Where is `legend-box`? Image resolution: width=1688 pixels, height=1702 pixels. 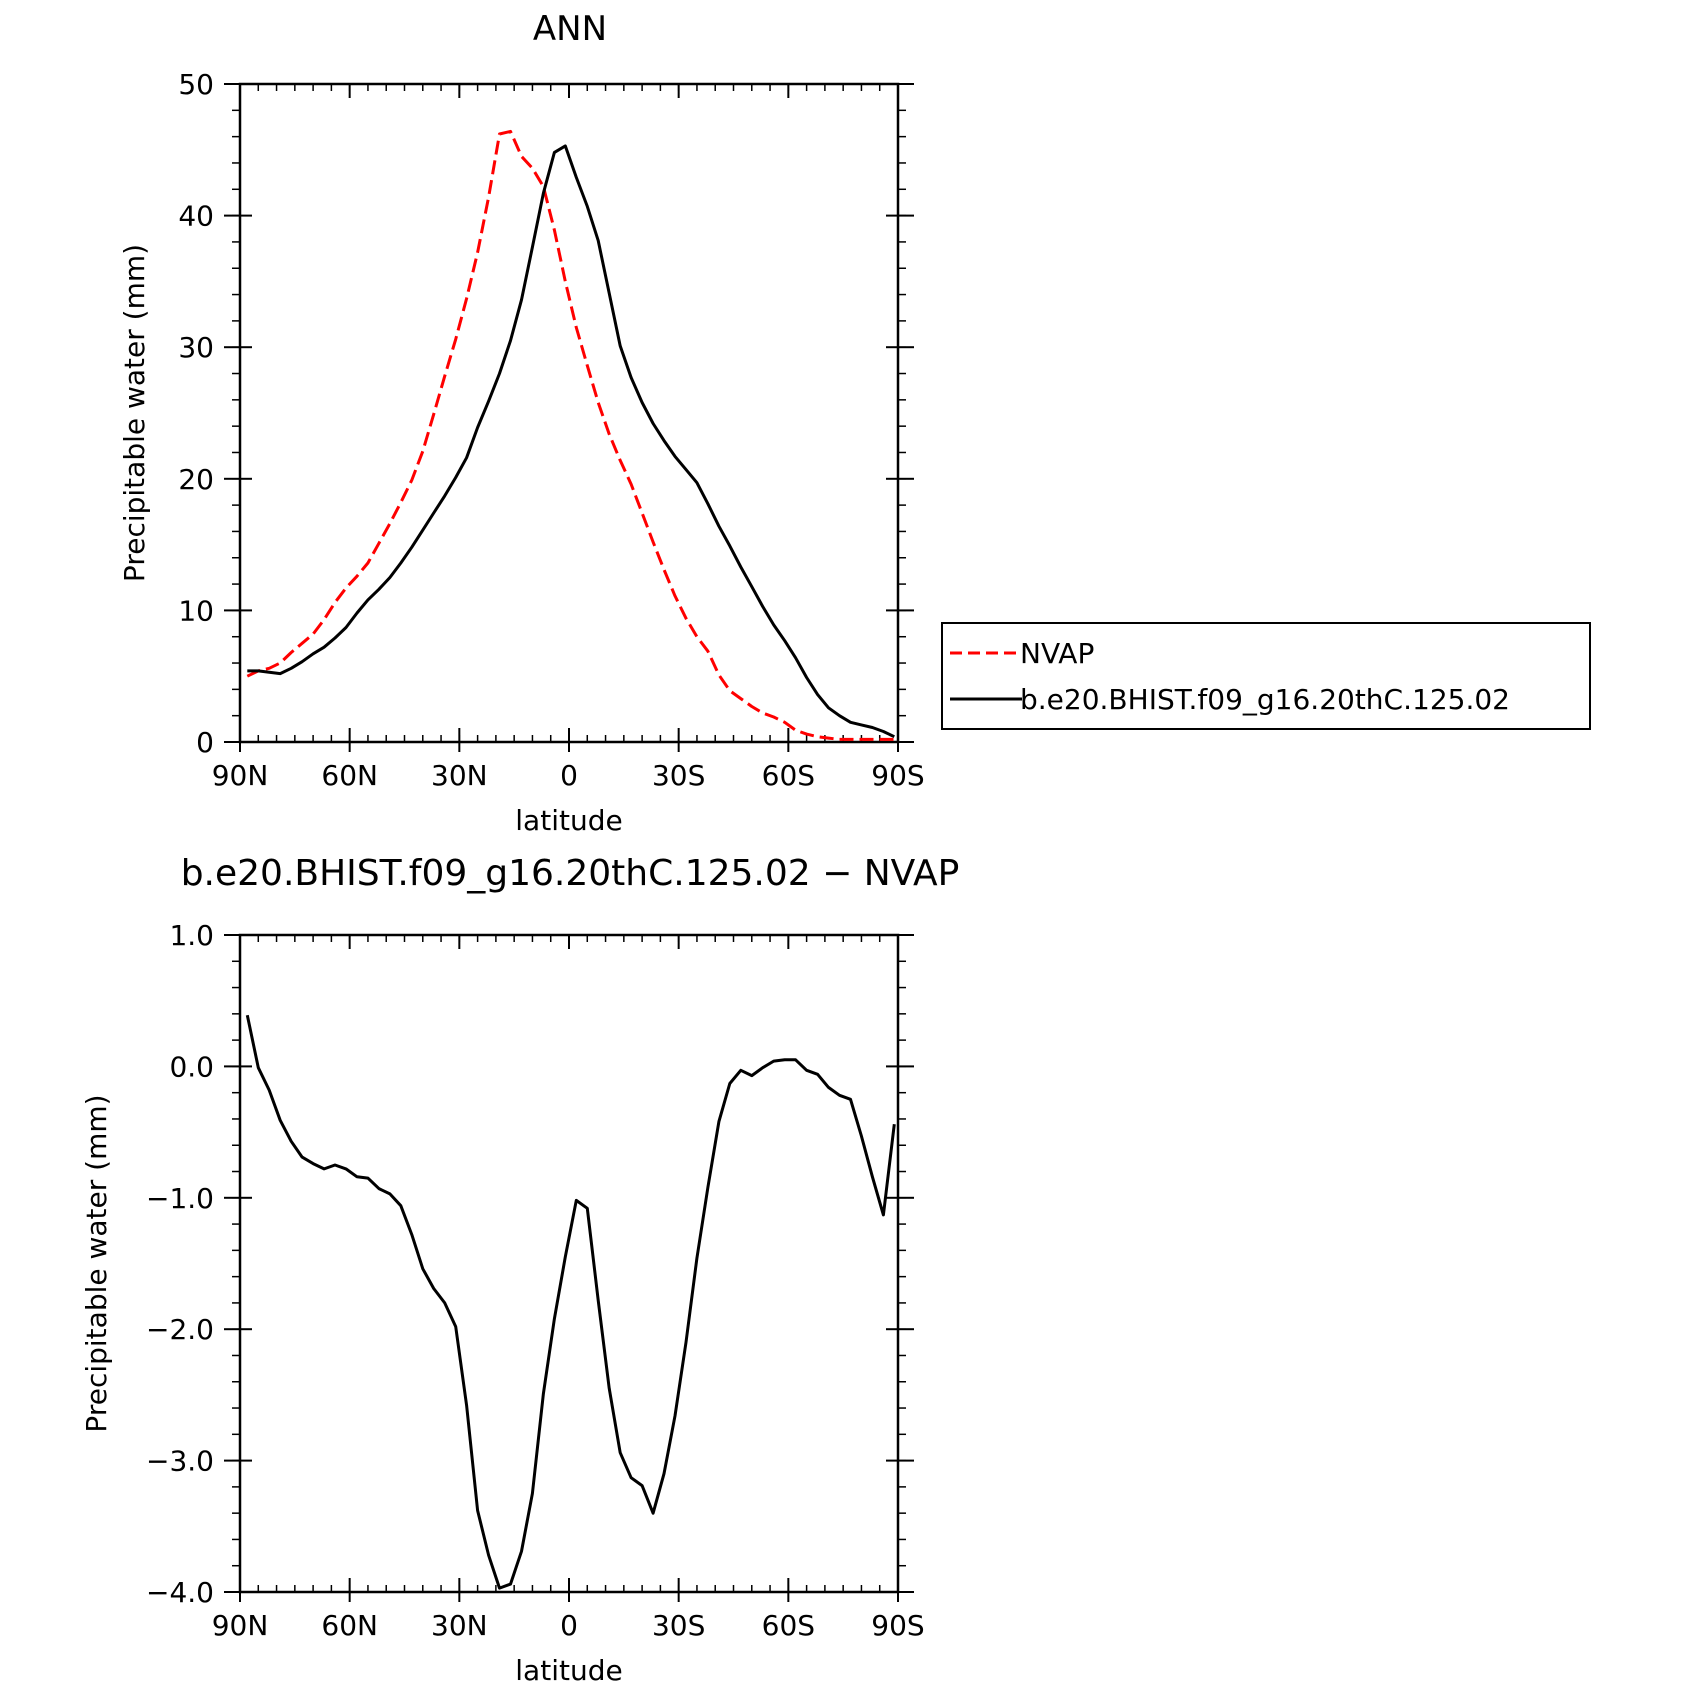
legend-box is located at coordinates (1266, 676).